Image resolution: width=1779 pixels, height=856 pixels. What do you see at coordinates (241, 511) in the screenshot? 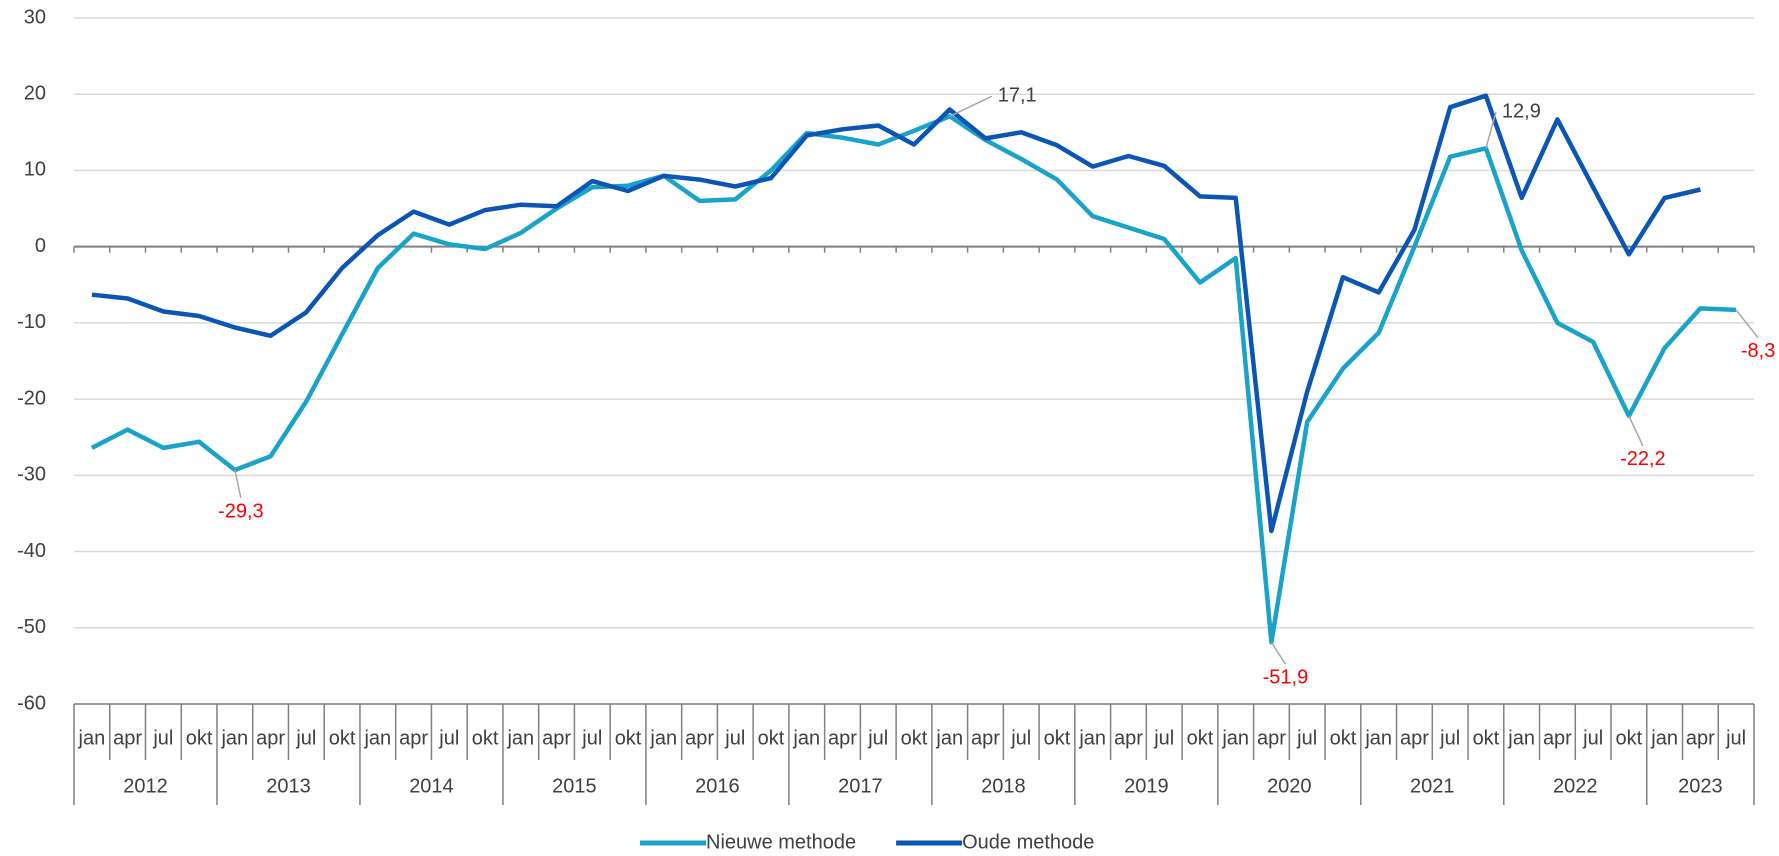
I see `data-label: -29,3` at bounding box center [241, 511].